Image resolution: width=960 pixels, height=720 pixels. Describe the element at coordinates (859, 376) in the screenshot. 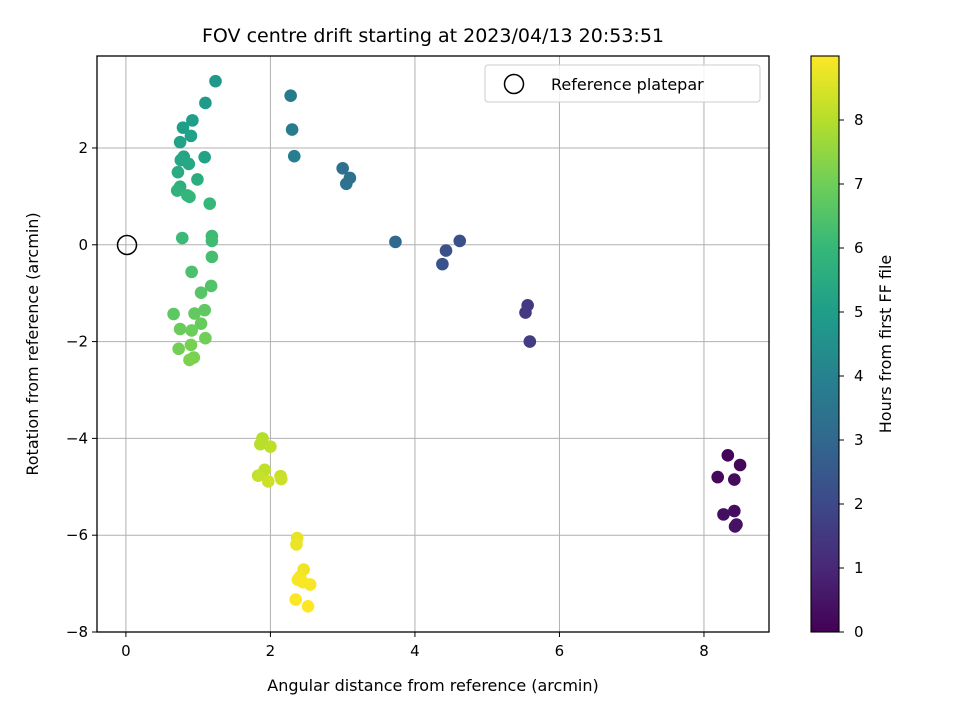

I see `colorbar-tick-label: 4` at that location.